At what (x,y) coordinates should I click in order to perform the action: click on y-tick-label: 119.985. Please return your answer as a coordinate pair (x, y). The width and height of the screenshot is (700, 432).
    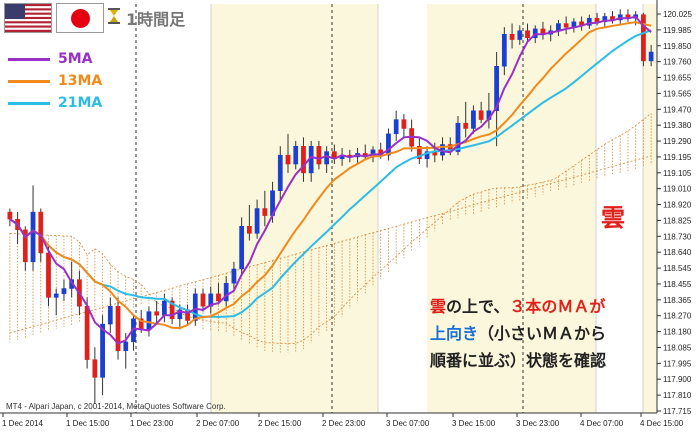
    Looking at the image, I should click on (677, 30).